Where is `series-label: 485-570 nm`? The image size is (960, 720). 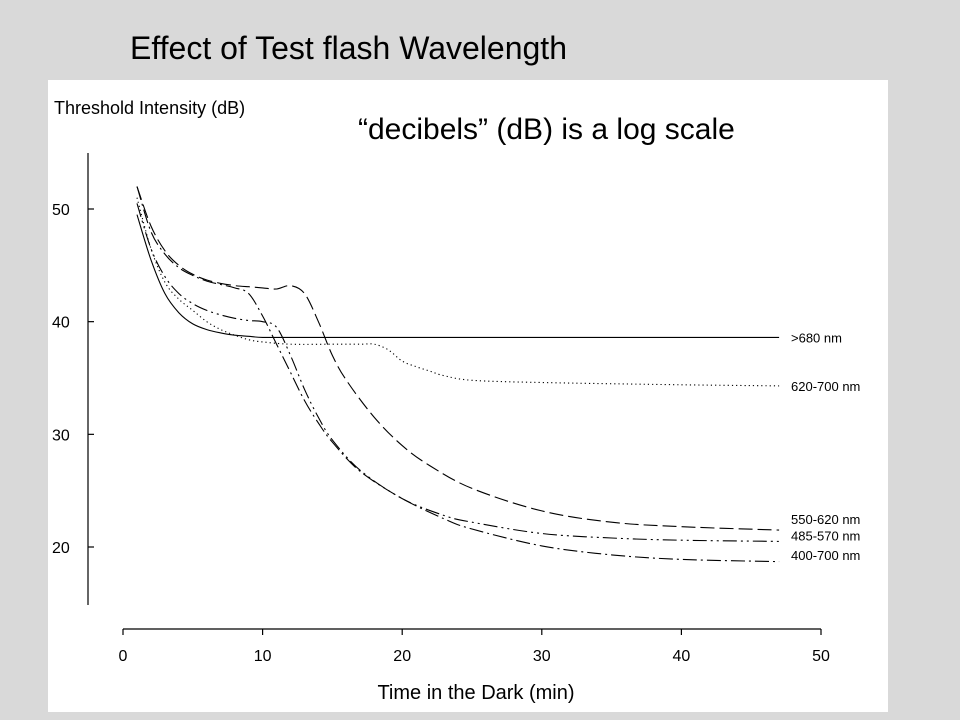
series-label: 485-570 nm is located at coordinates (825, 536).